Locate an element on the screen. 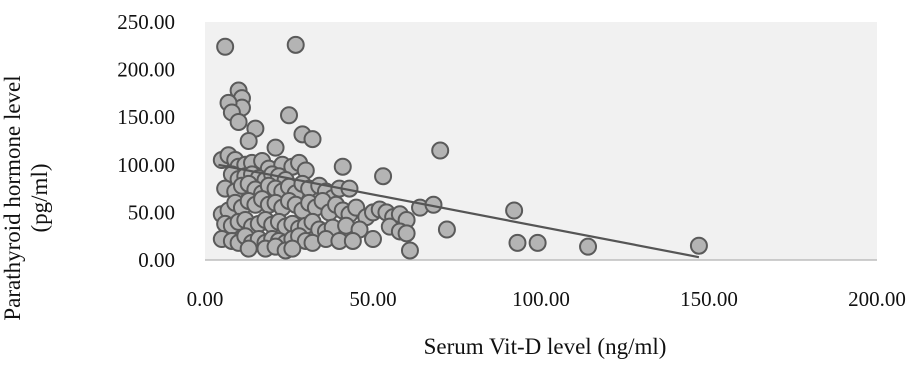 This screenshot has width=922, height=370. x-tick-label: 100.00 is located at coordinates (541, 299).